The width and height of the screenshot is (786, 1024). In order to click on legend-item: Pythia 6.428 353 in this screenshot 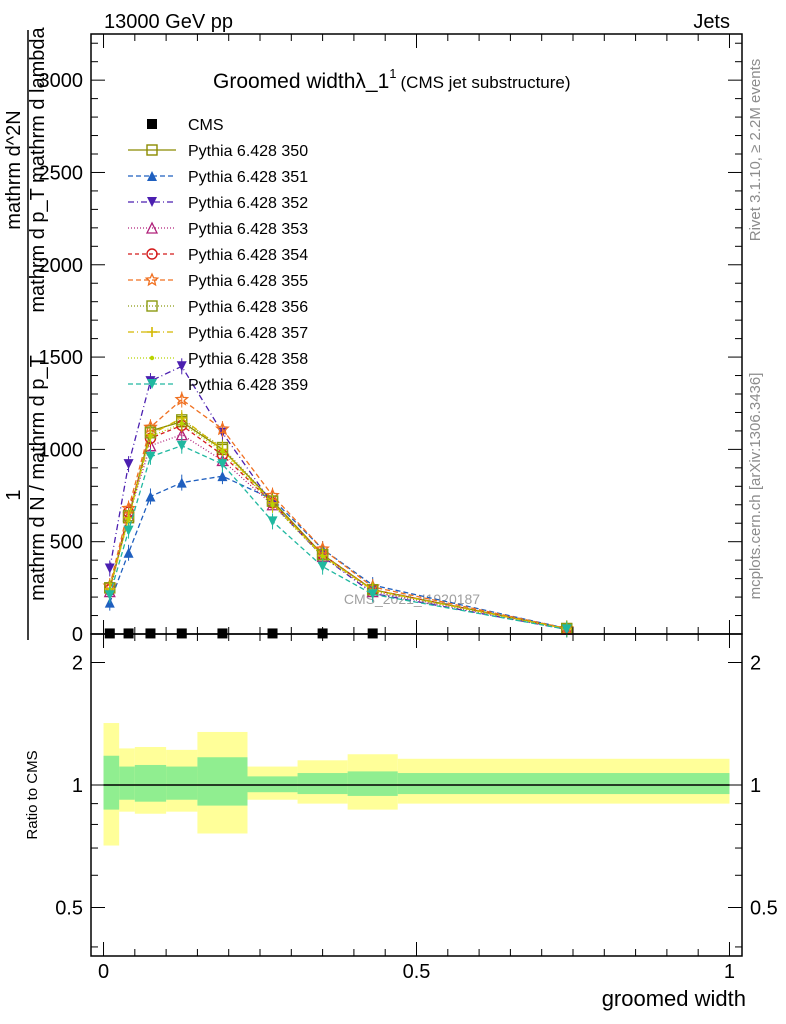, I will do `click(218, 229)`.